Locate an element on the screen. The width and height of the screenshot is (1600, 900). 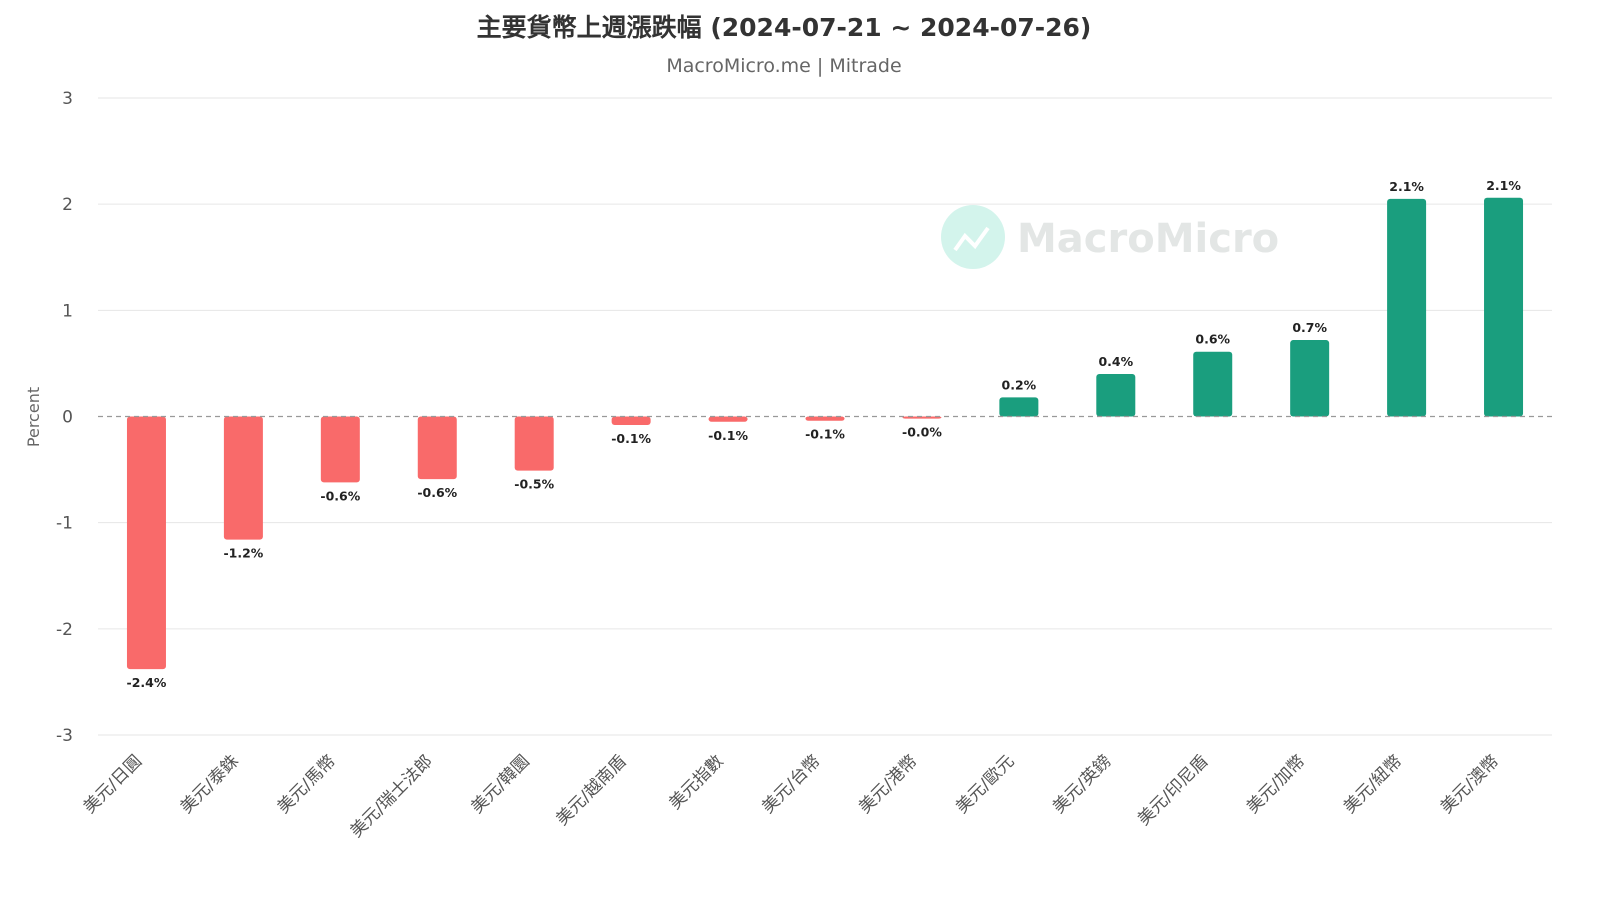
y-axis-ticks: 3 2 1 0 -1 -2 -3 is located at coordinates (64, 417).